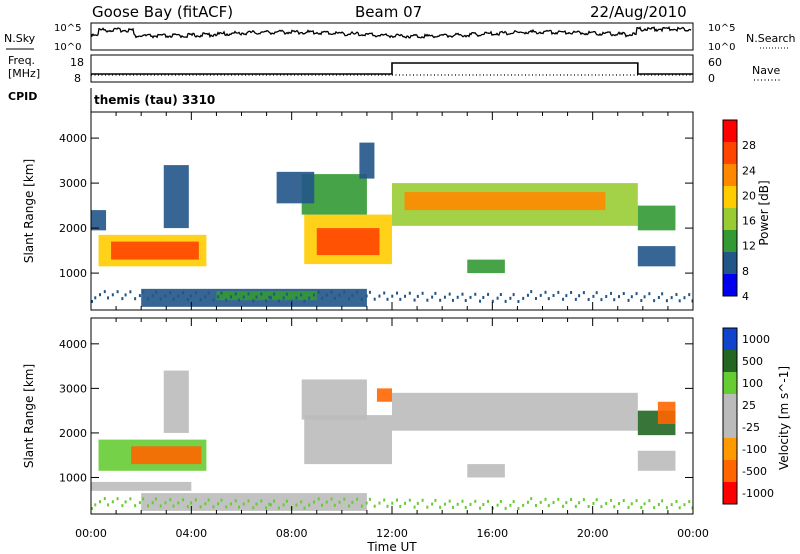 This screenshot has height=554, width=800. Describe the element at coordinates (21, 60) in the screenshot. I see `freq-label-line1: Freq.` at that location.